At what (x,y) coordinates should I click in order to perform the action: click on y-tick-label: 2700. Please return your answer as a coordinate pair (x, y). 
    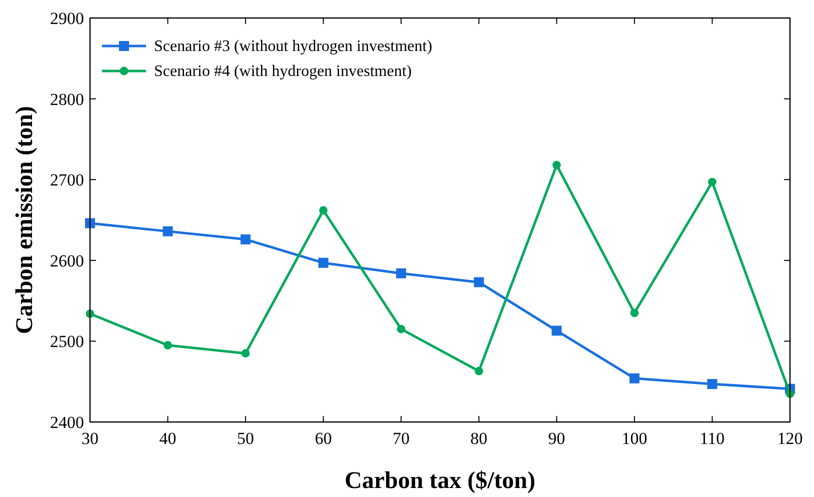
    Looking at the image, I should click on (67, 180).